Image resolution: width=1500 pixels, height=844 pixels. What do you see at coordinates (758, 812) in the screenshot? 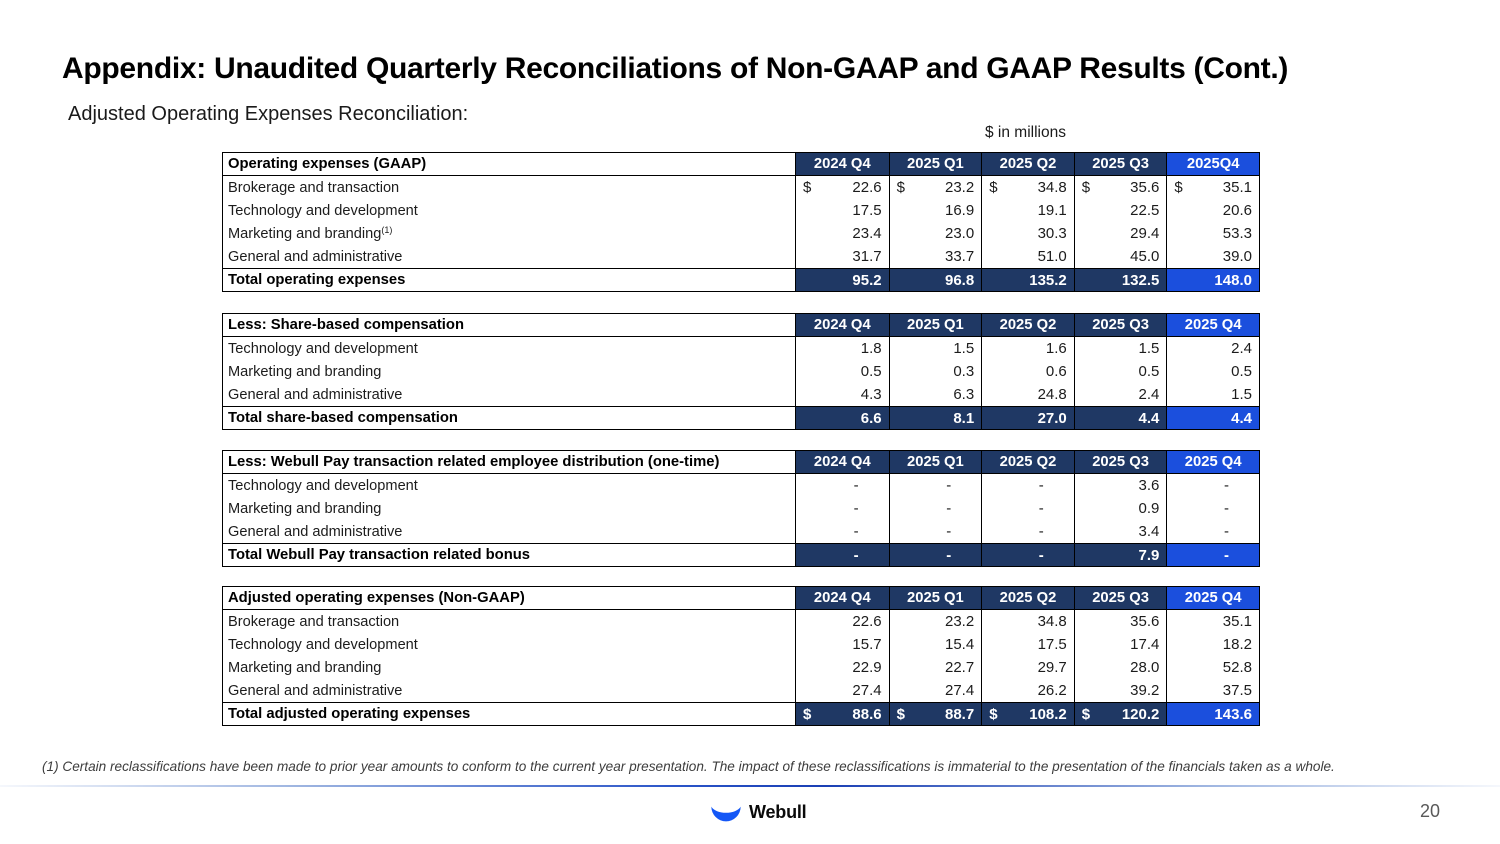
I see `brand-logo: Webull` at bounding box center [758, 812].